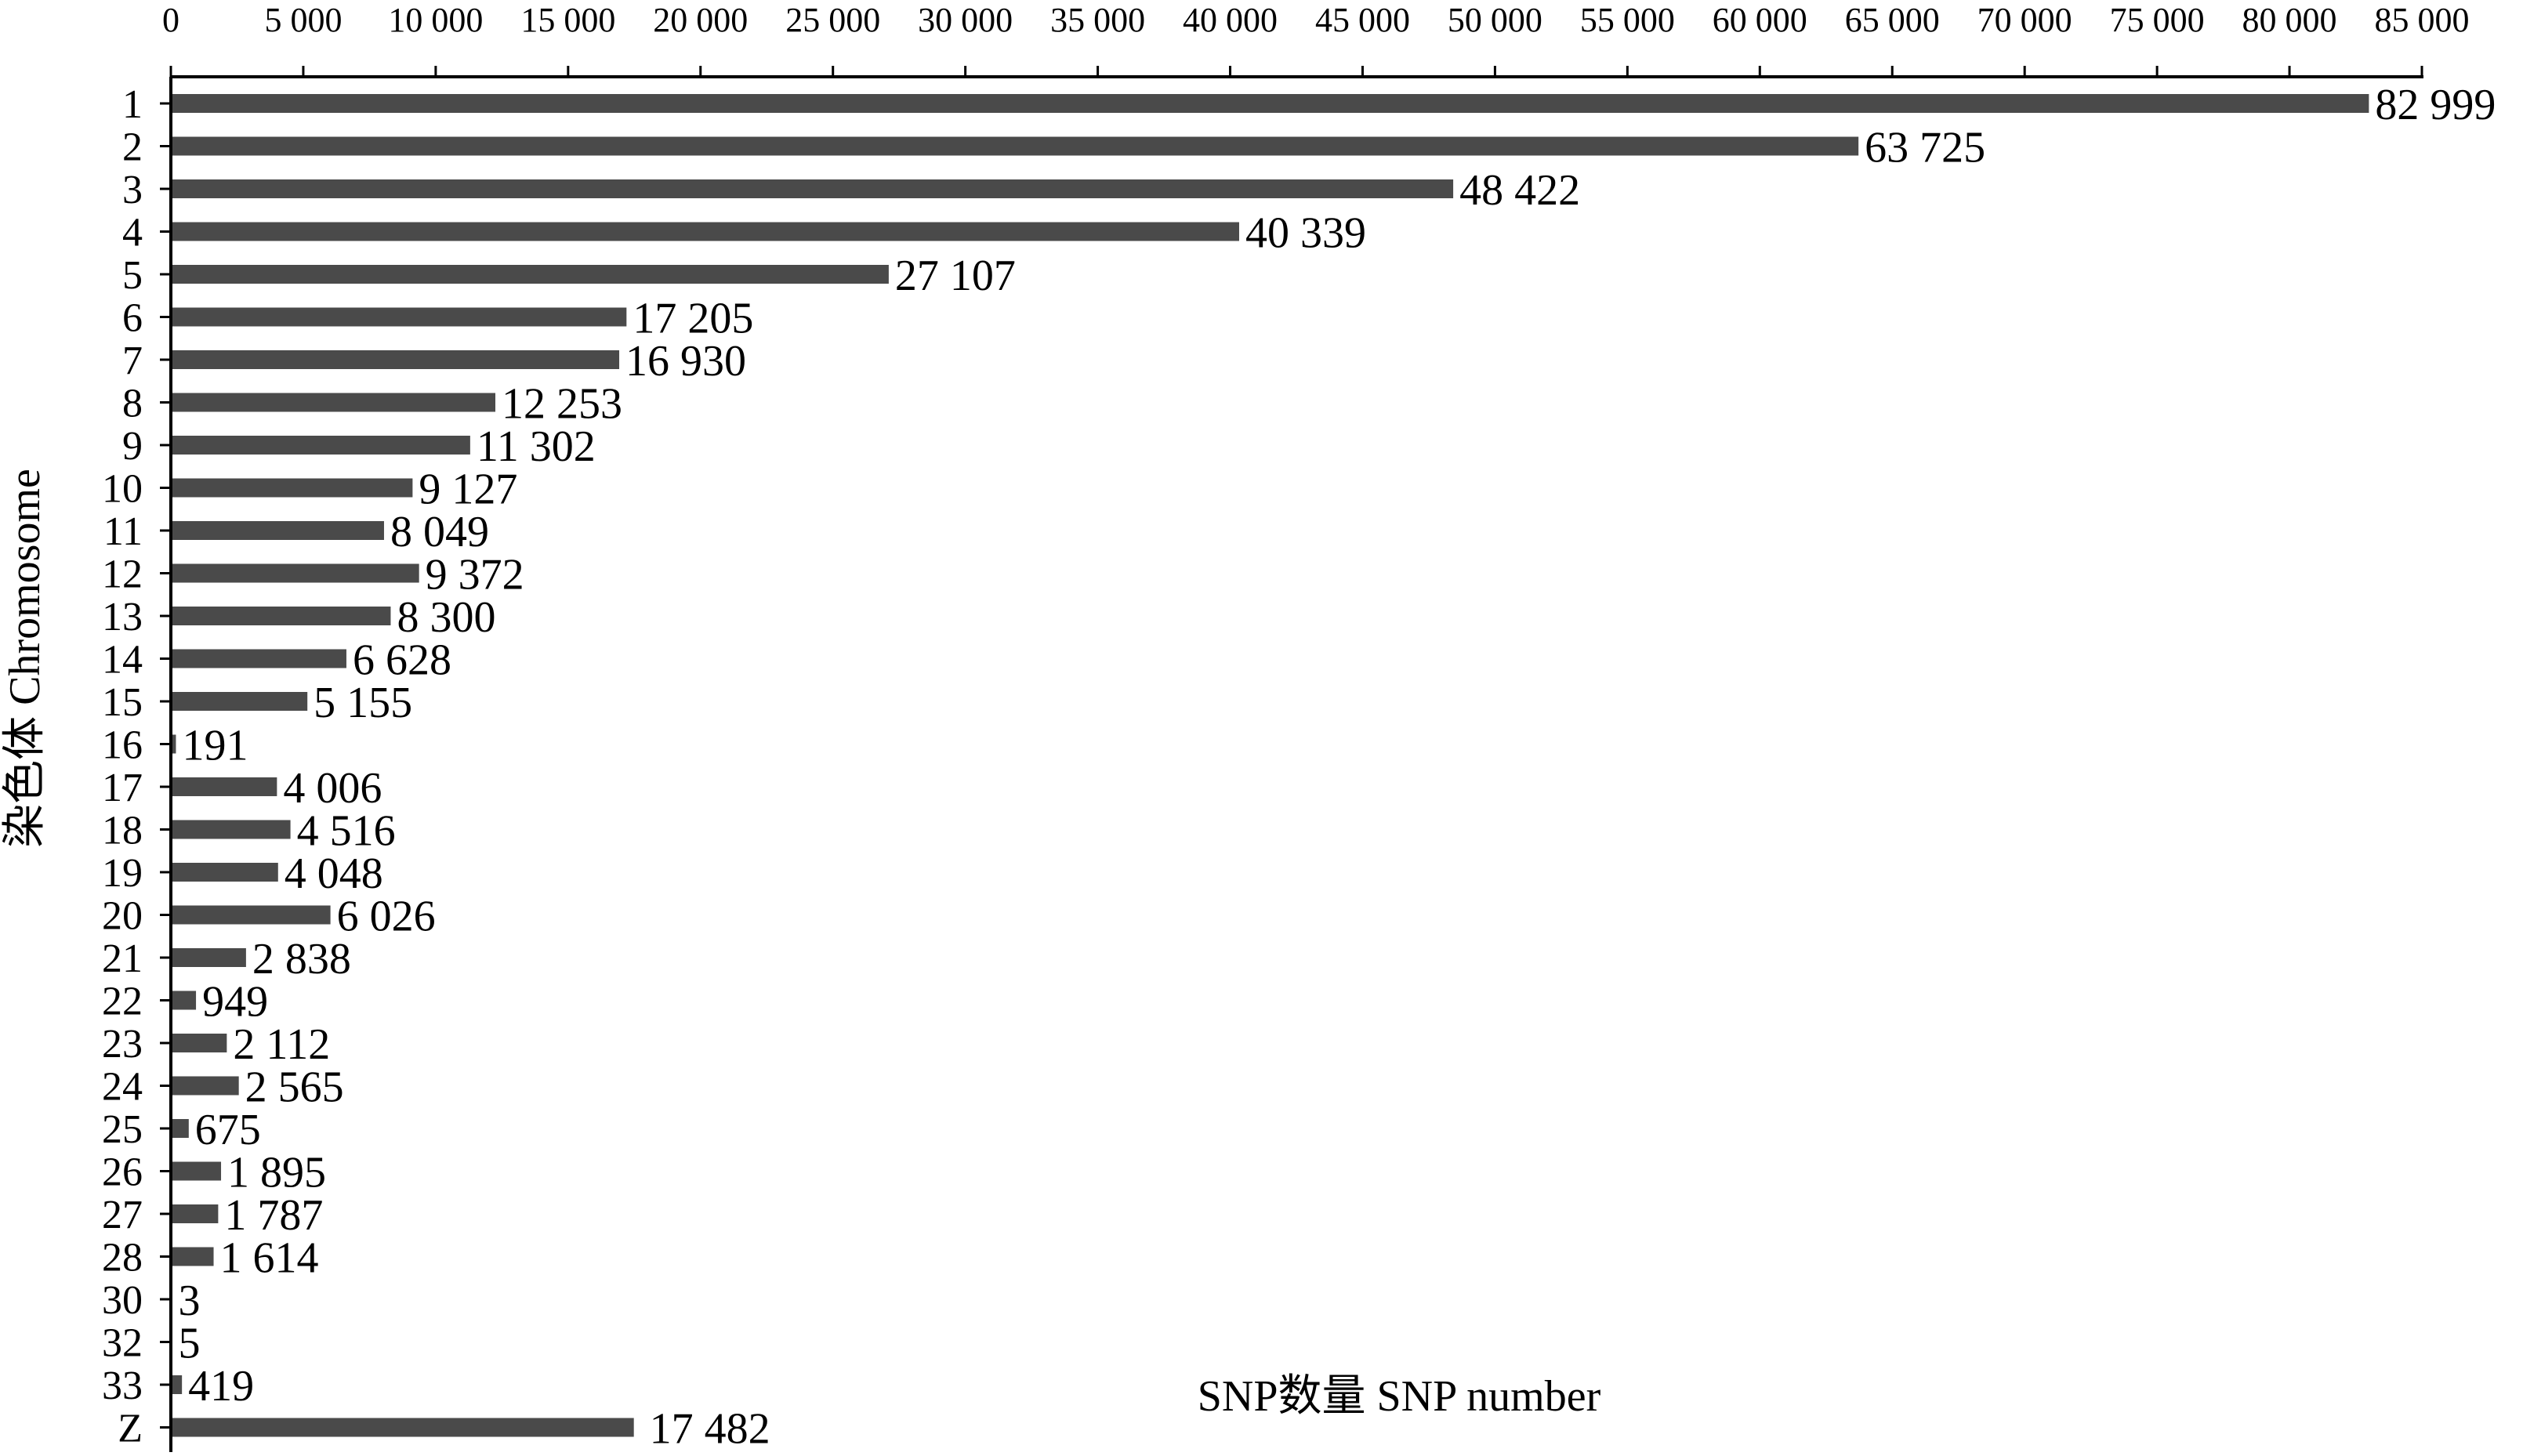  I want to click on data-label: 17 205, so click(693, 319).